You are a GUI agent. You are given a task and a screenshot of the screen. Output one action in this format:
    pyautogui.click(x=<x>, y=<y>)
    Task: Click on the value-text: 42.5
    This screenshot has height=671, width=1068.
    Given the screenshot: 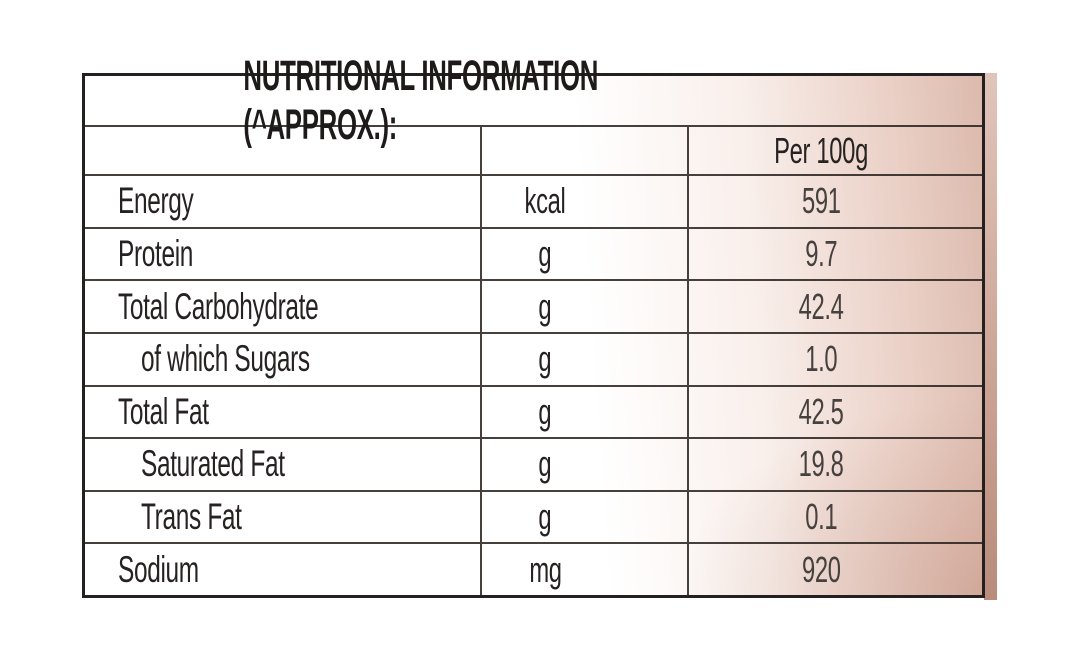 What is the action you would take?
    pyautogui.click(x=821, y=411)
    